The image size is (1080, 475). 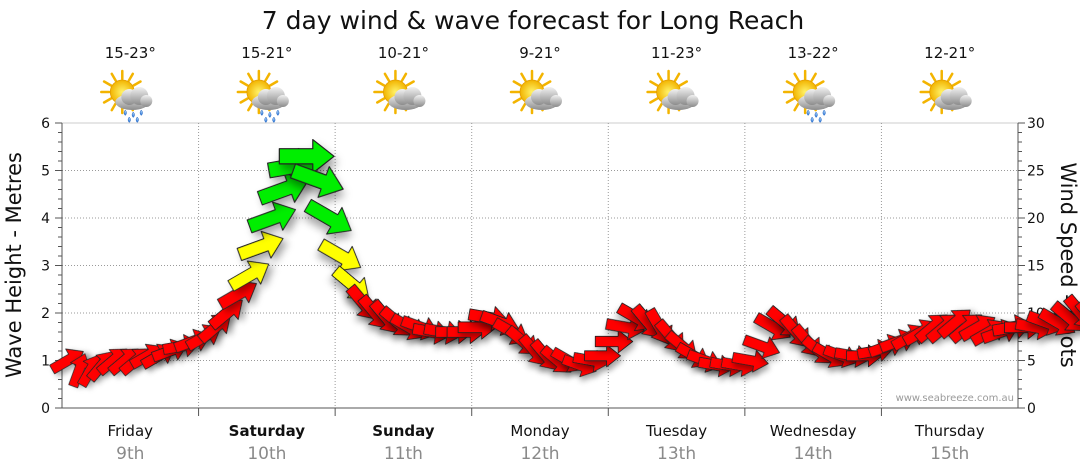 I want to click on day-date: 12th, so click(x=539, y=454).